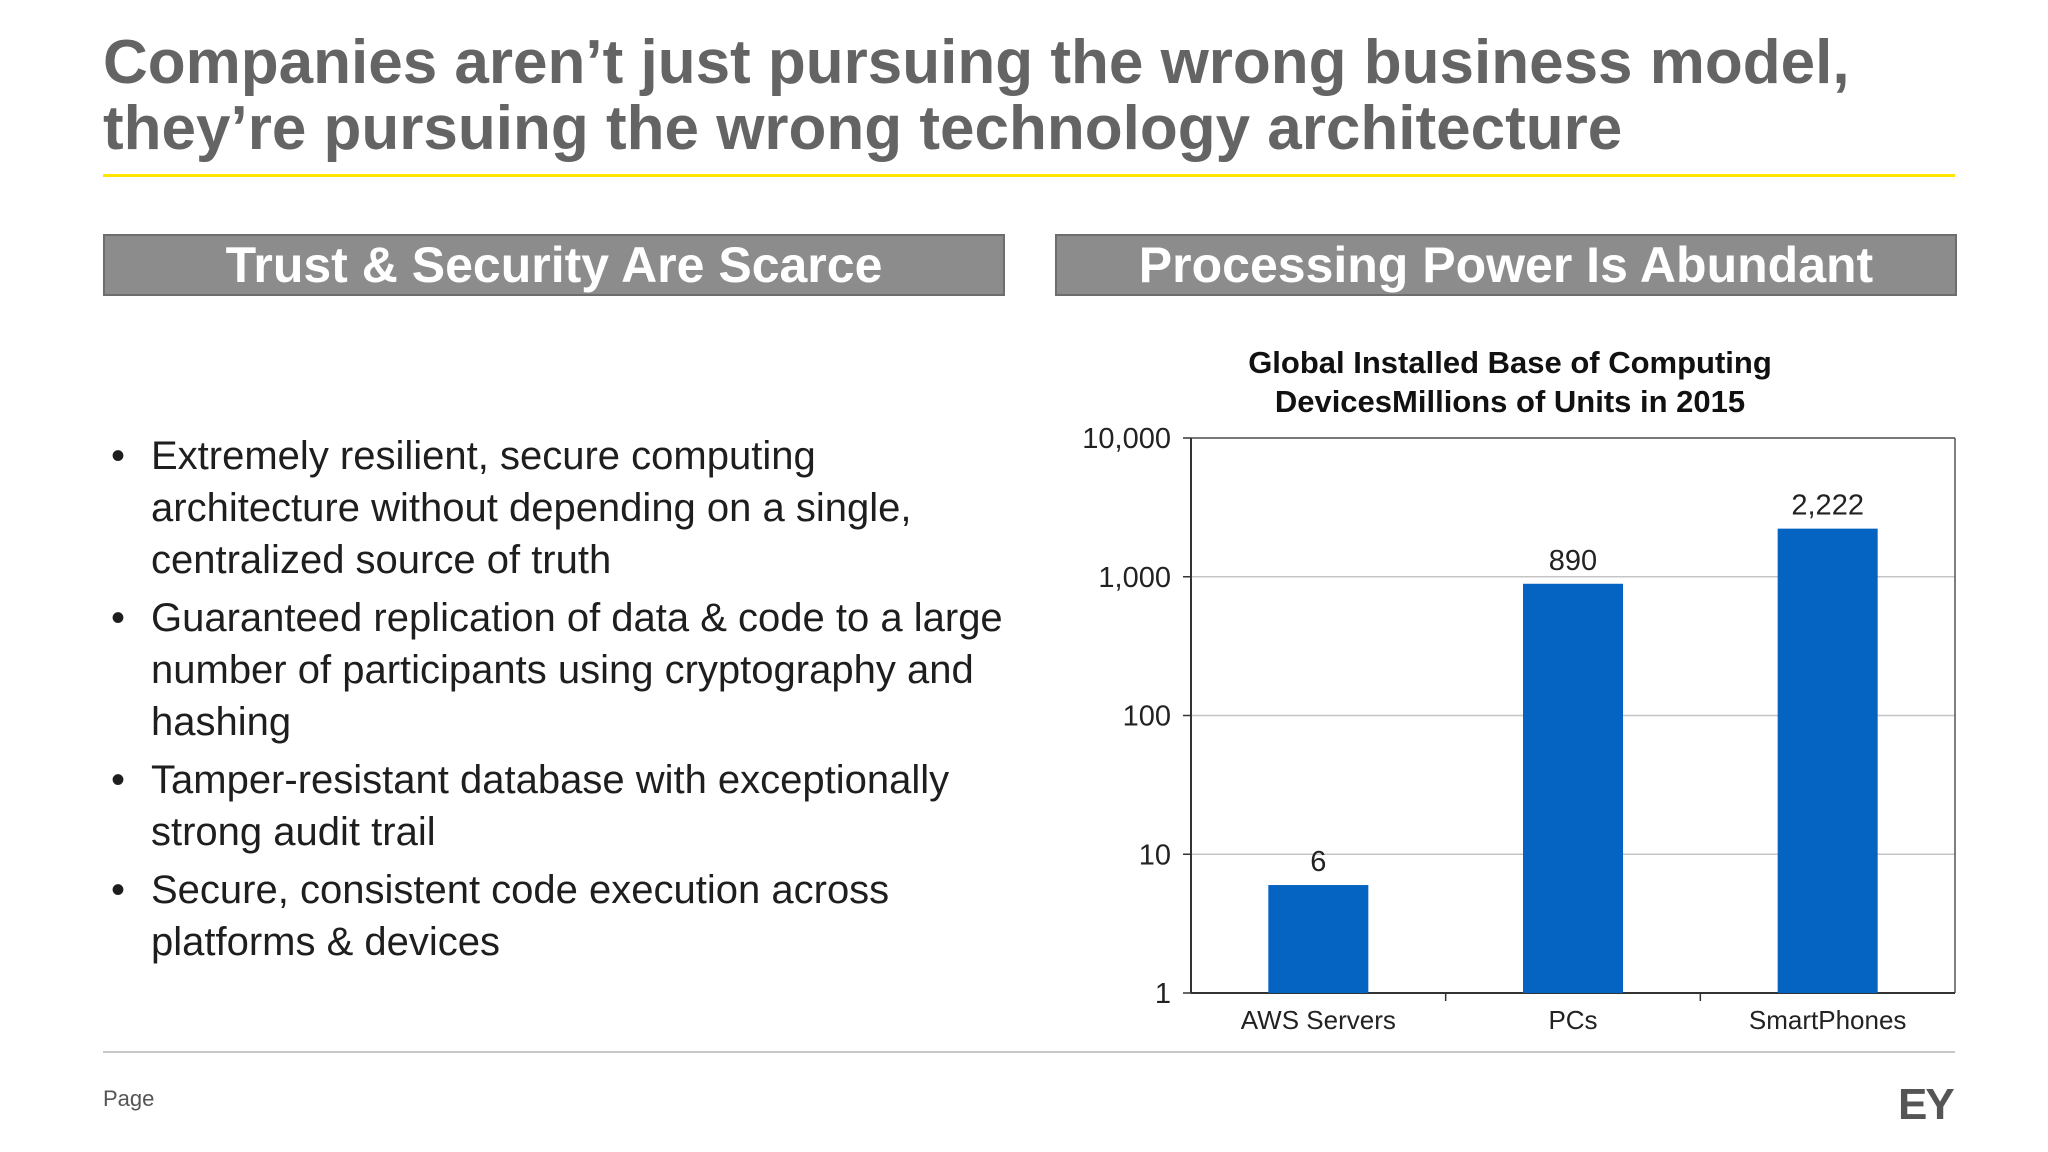  What do you see at coordinates (1147, 717) in the screenshot?
I see `y-tick-label: 100` at bounding box center [1147, 717].